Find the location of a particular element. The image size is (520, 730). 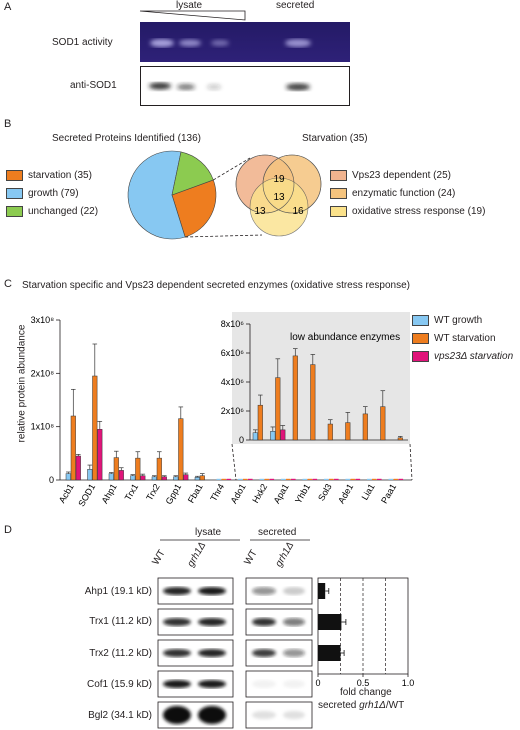

panel-d-xlabel-line1: fold change is located at coordinates (366, 692).